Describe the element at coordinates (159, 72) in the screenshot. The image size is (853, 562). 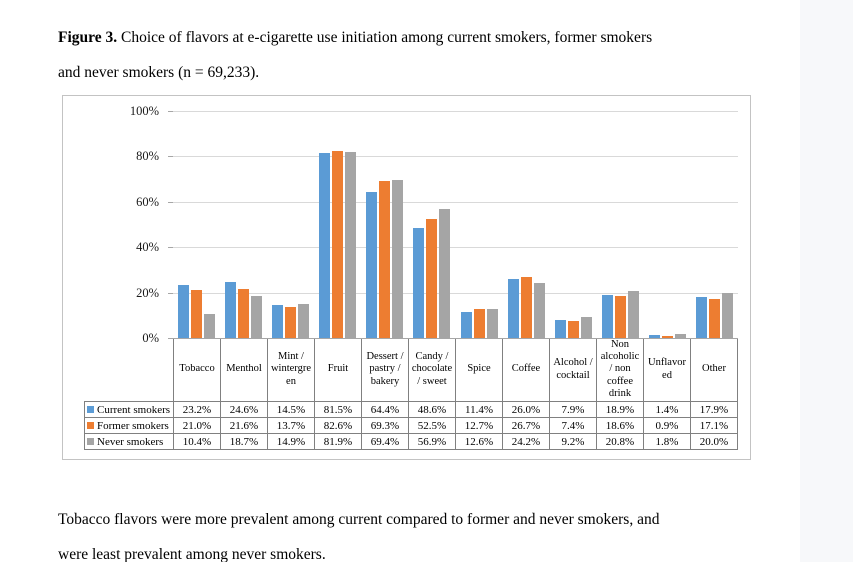
I see `figure-caption-line2: and never smokers (n = 69,233).` at that location.